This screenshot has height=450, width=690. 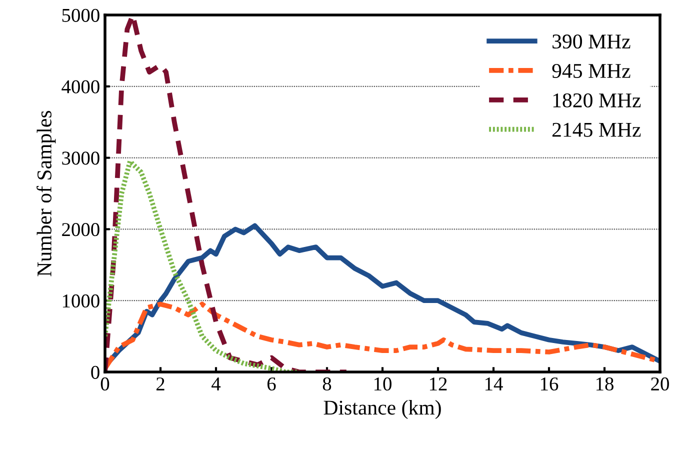 I want to click on x-tick-label: 6, so click(x=271, y=384).